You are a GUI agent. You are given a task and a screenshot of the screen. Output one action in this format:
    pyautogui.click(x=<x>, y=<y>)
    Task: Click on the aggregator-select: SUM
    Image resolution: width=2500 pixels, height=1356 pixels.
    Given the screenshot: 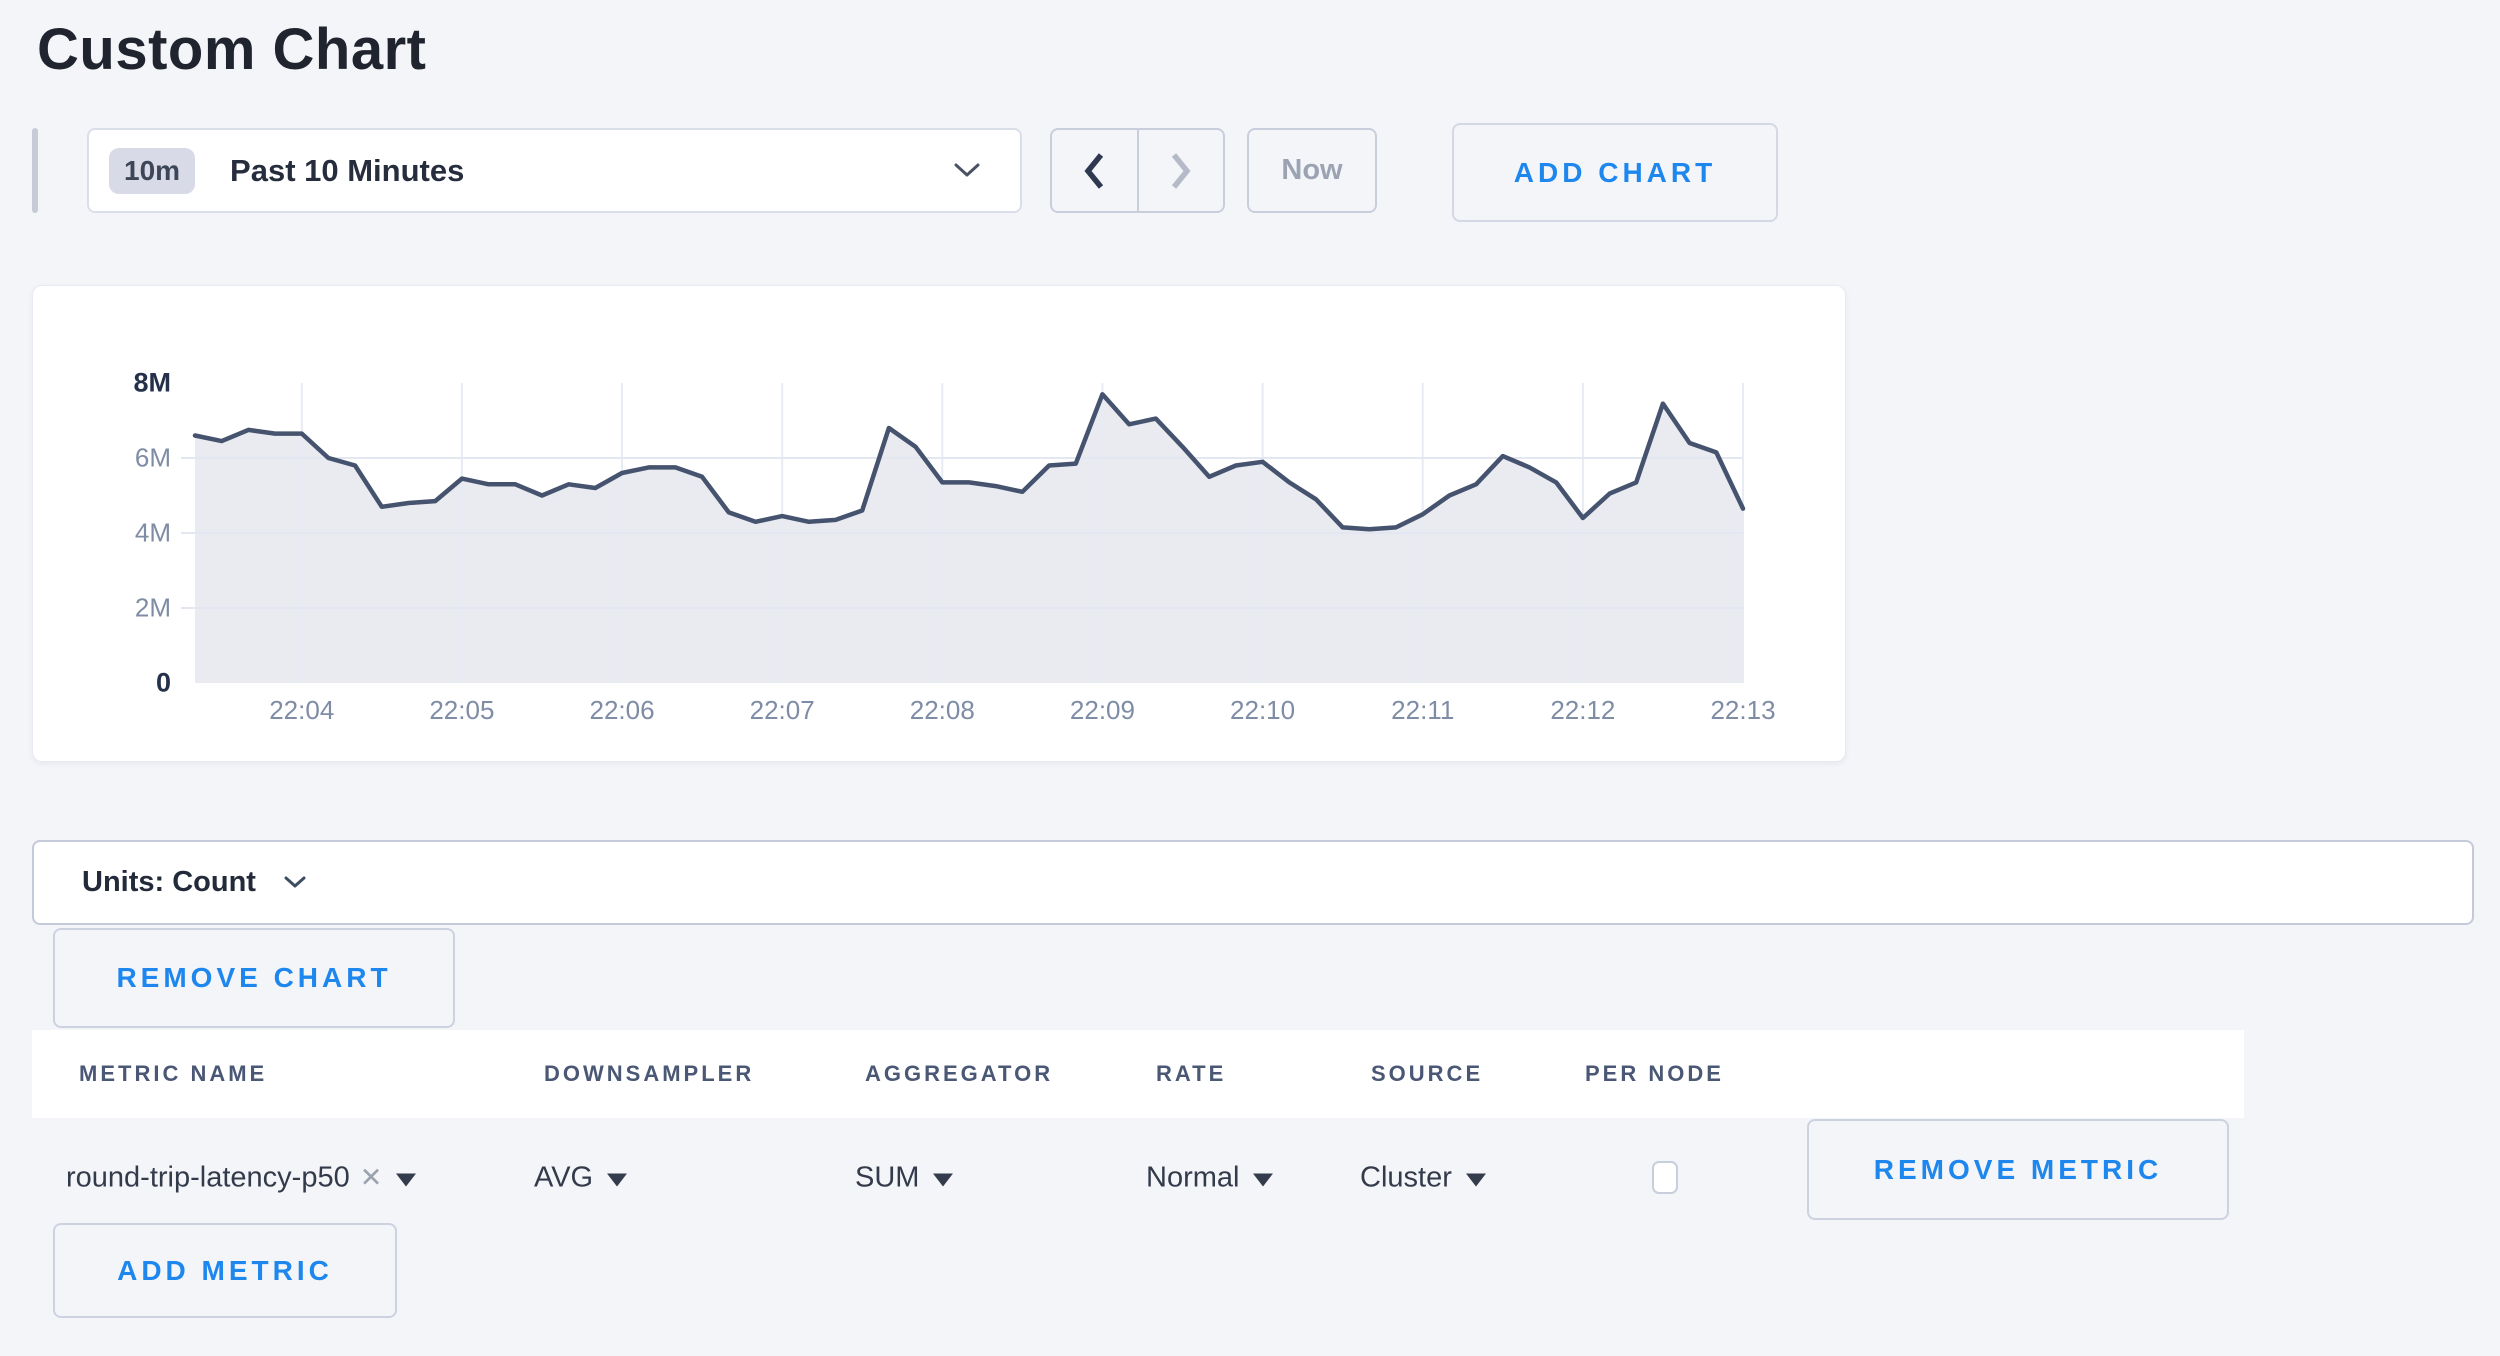 What is the action you would take?
    pyautogui.click(x=904, y=1178)
    